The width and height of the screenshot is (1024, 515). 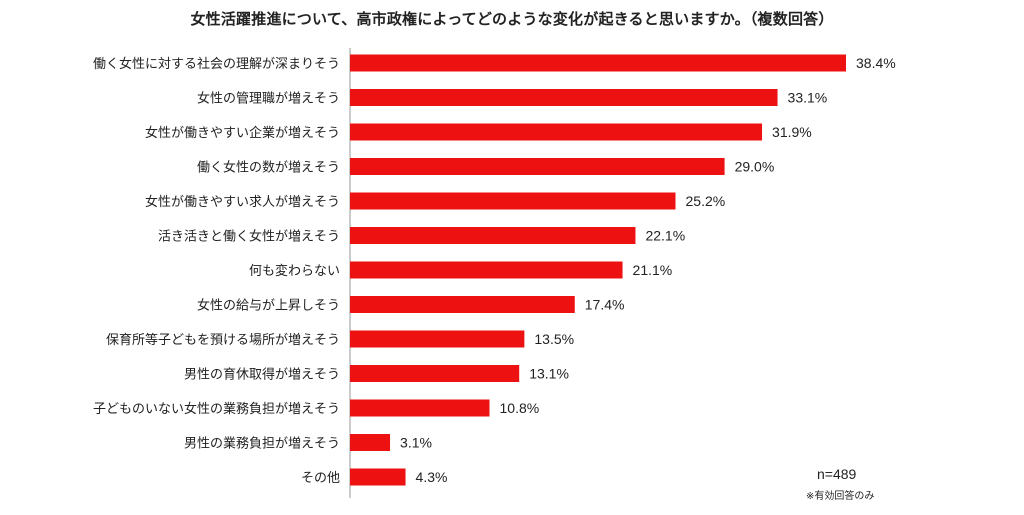 What do you see at coordinates (242, 202) in the screenshot?
I see `category-label: 女性が働きやすい求人が増えそう` at bounding box center [242, 202].